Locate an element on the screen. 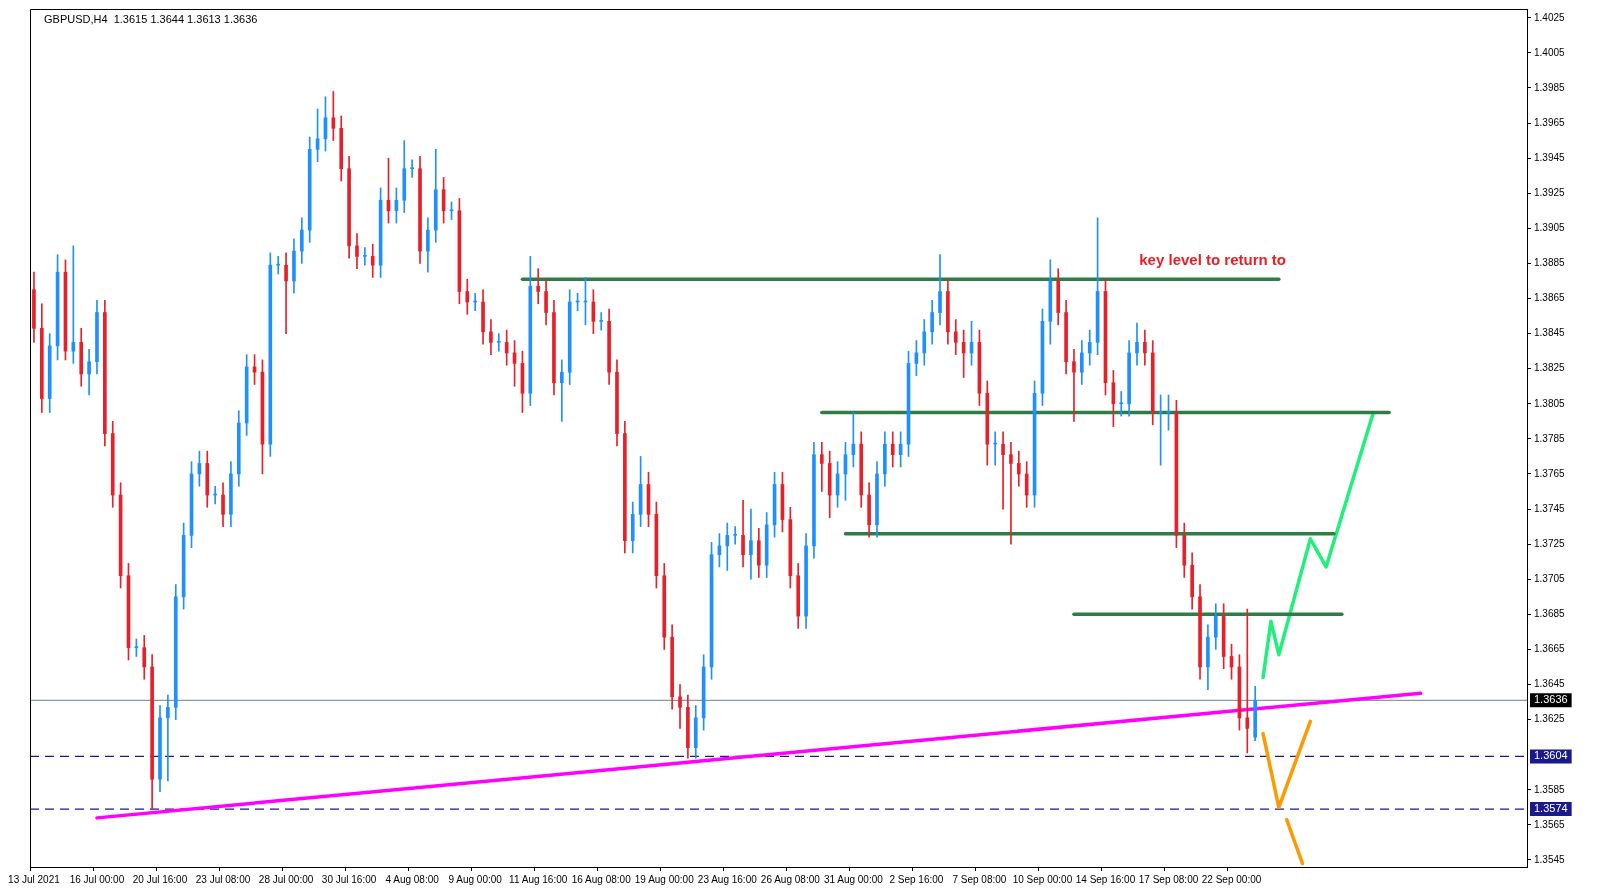  x-tick-label: 13 Jul 2021 is located at coordinates (34, 879).